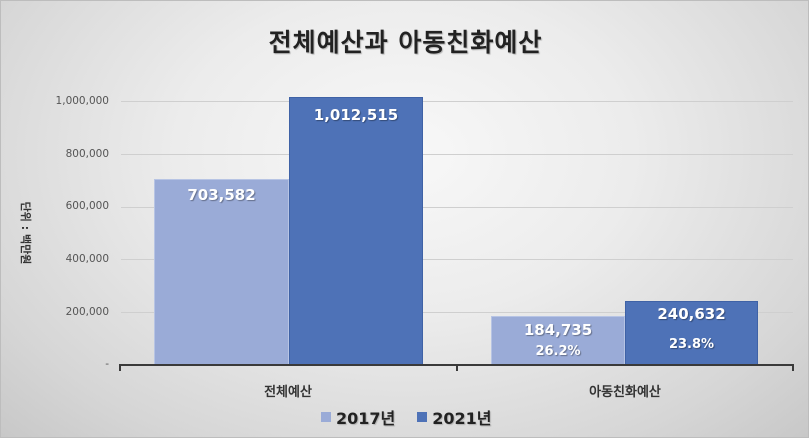 The width and height of the screenshot is (809, 438). I want to click on data-label-value: 240,632, so click(691, 314).